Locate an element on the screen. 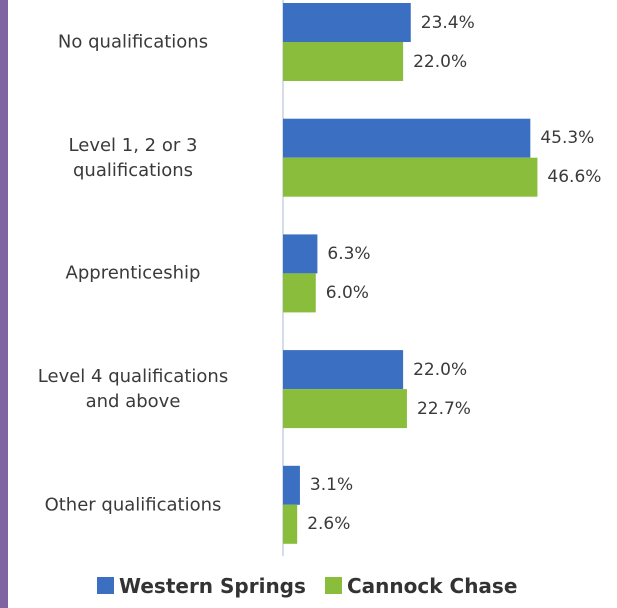  legend-label: Western Springs is located at coordinates (212, 586).